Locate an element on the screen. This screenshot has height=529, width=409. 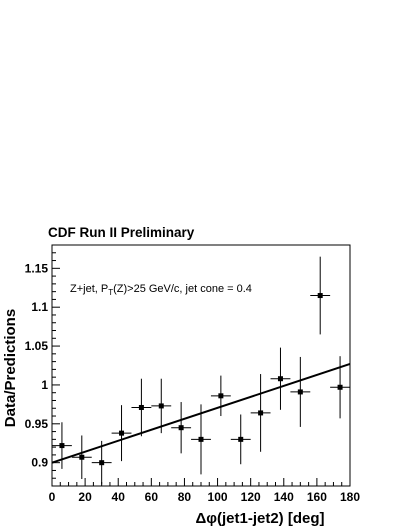
x-tick-label: 60 is located at coordinates (152, 497).